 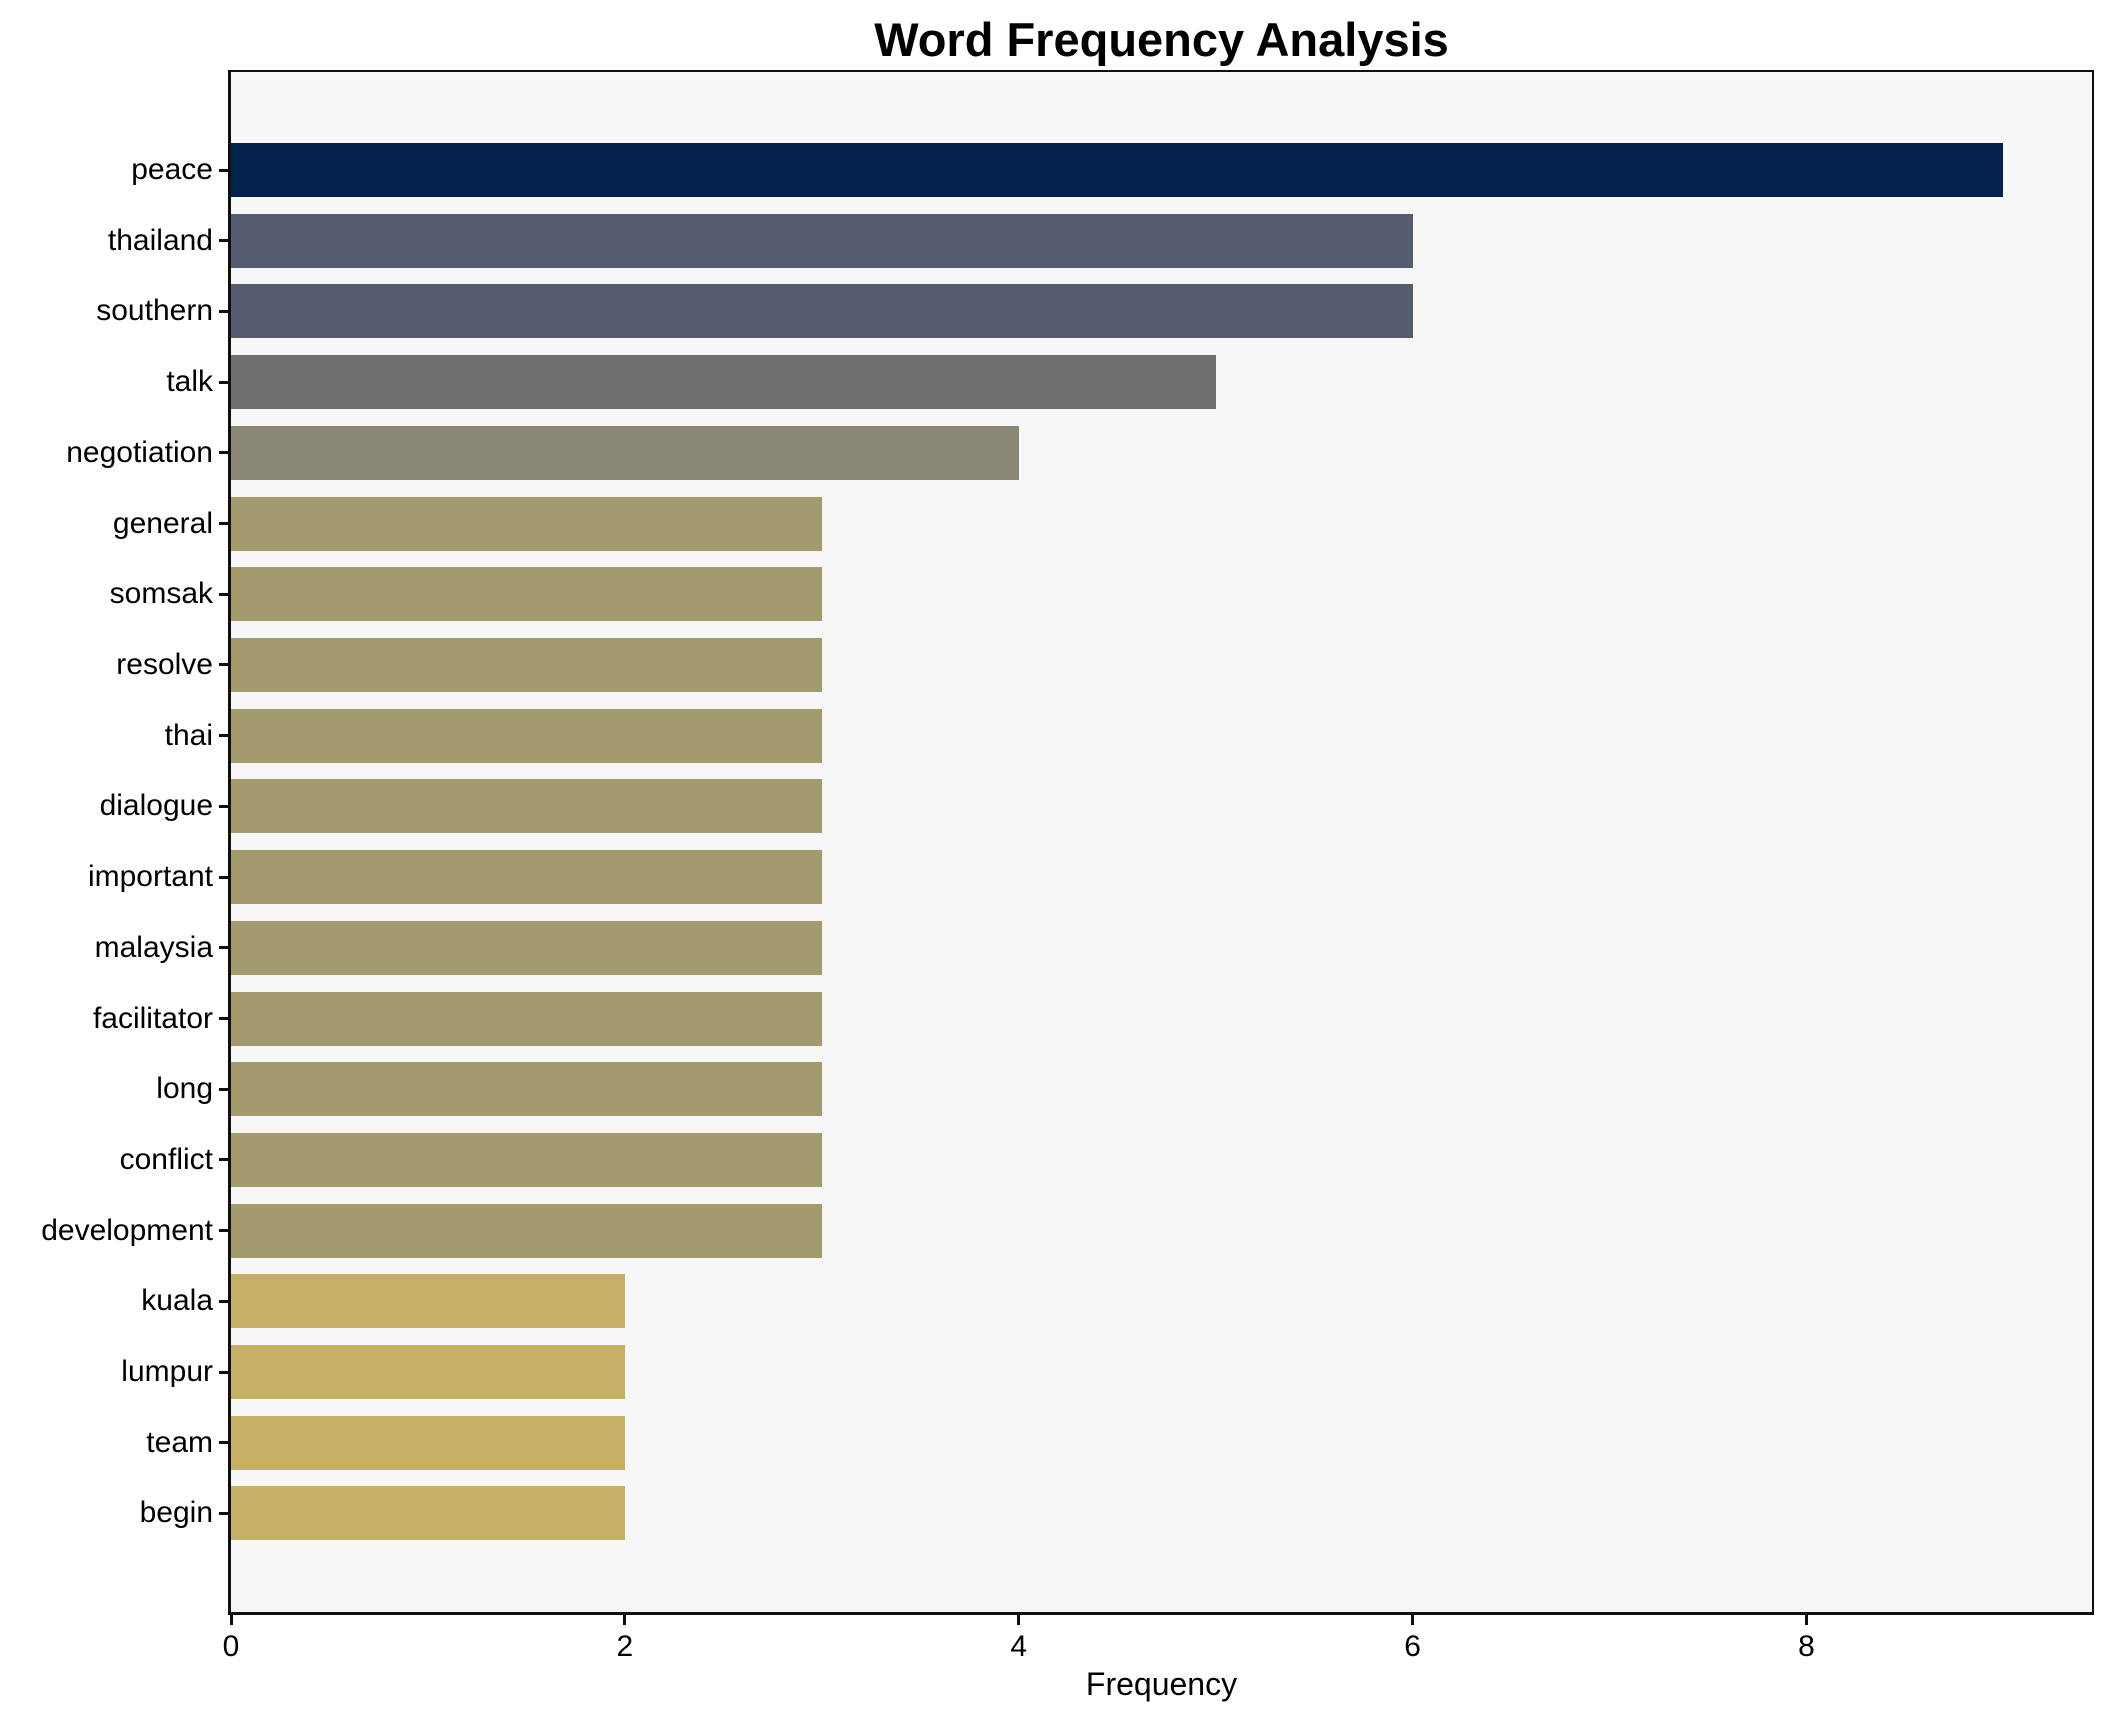 What do you see at coordinates (428, 1442) in the screenshot?
I see `bar-team` at bounding box center [428, 1442].